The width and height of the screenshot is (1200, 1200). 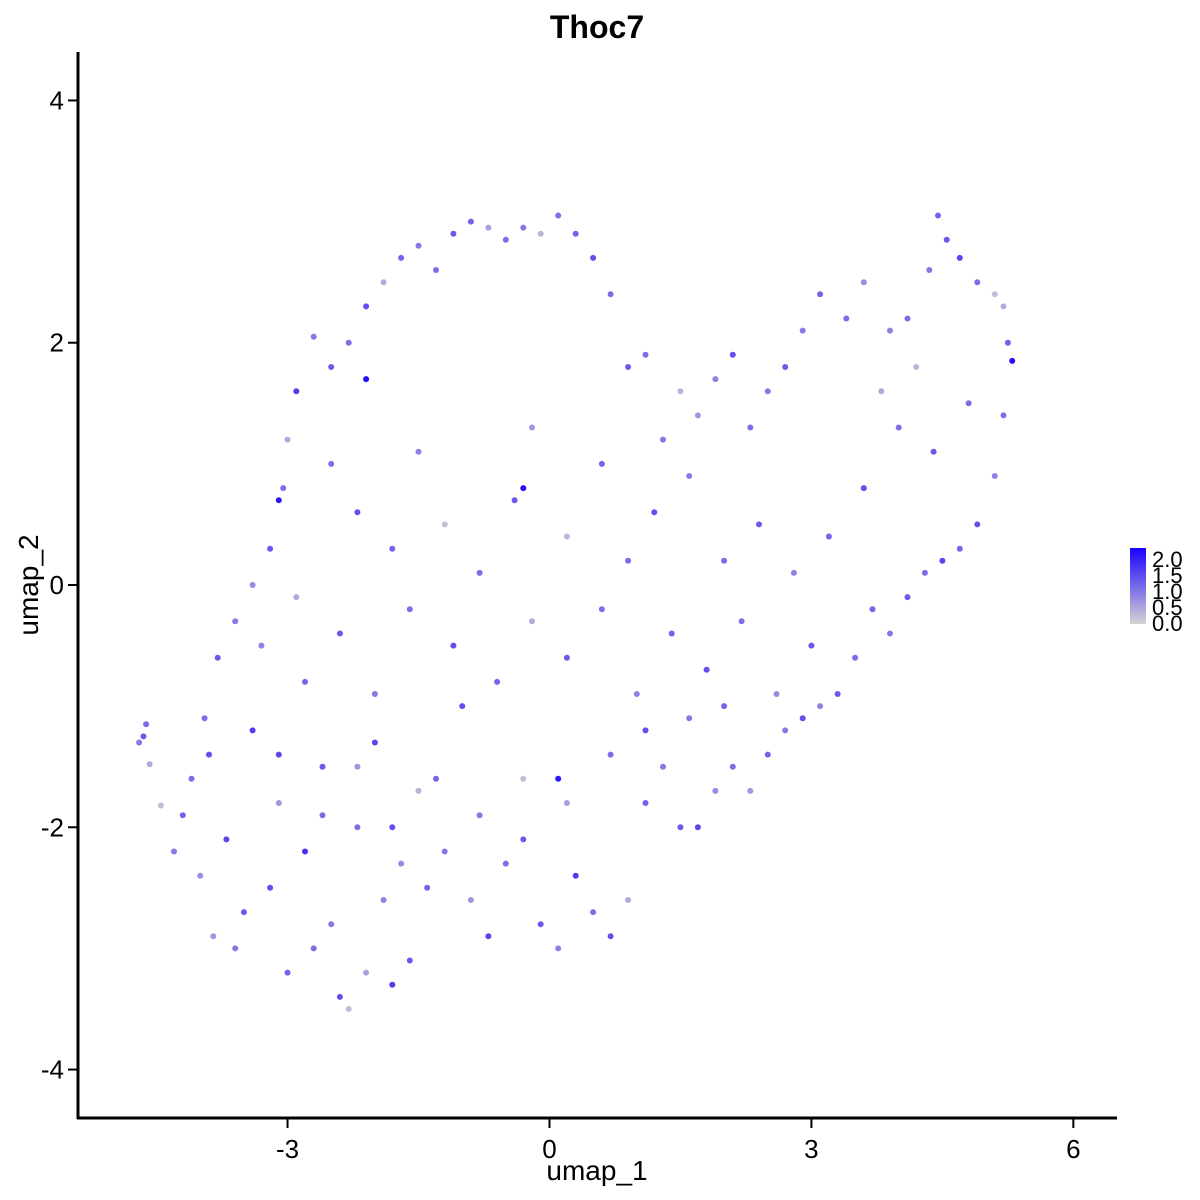 I want to click on plot-title: Thoc7, so click(x=597, y=27).